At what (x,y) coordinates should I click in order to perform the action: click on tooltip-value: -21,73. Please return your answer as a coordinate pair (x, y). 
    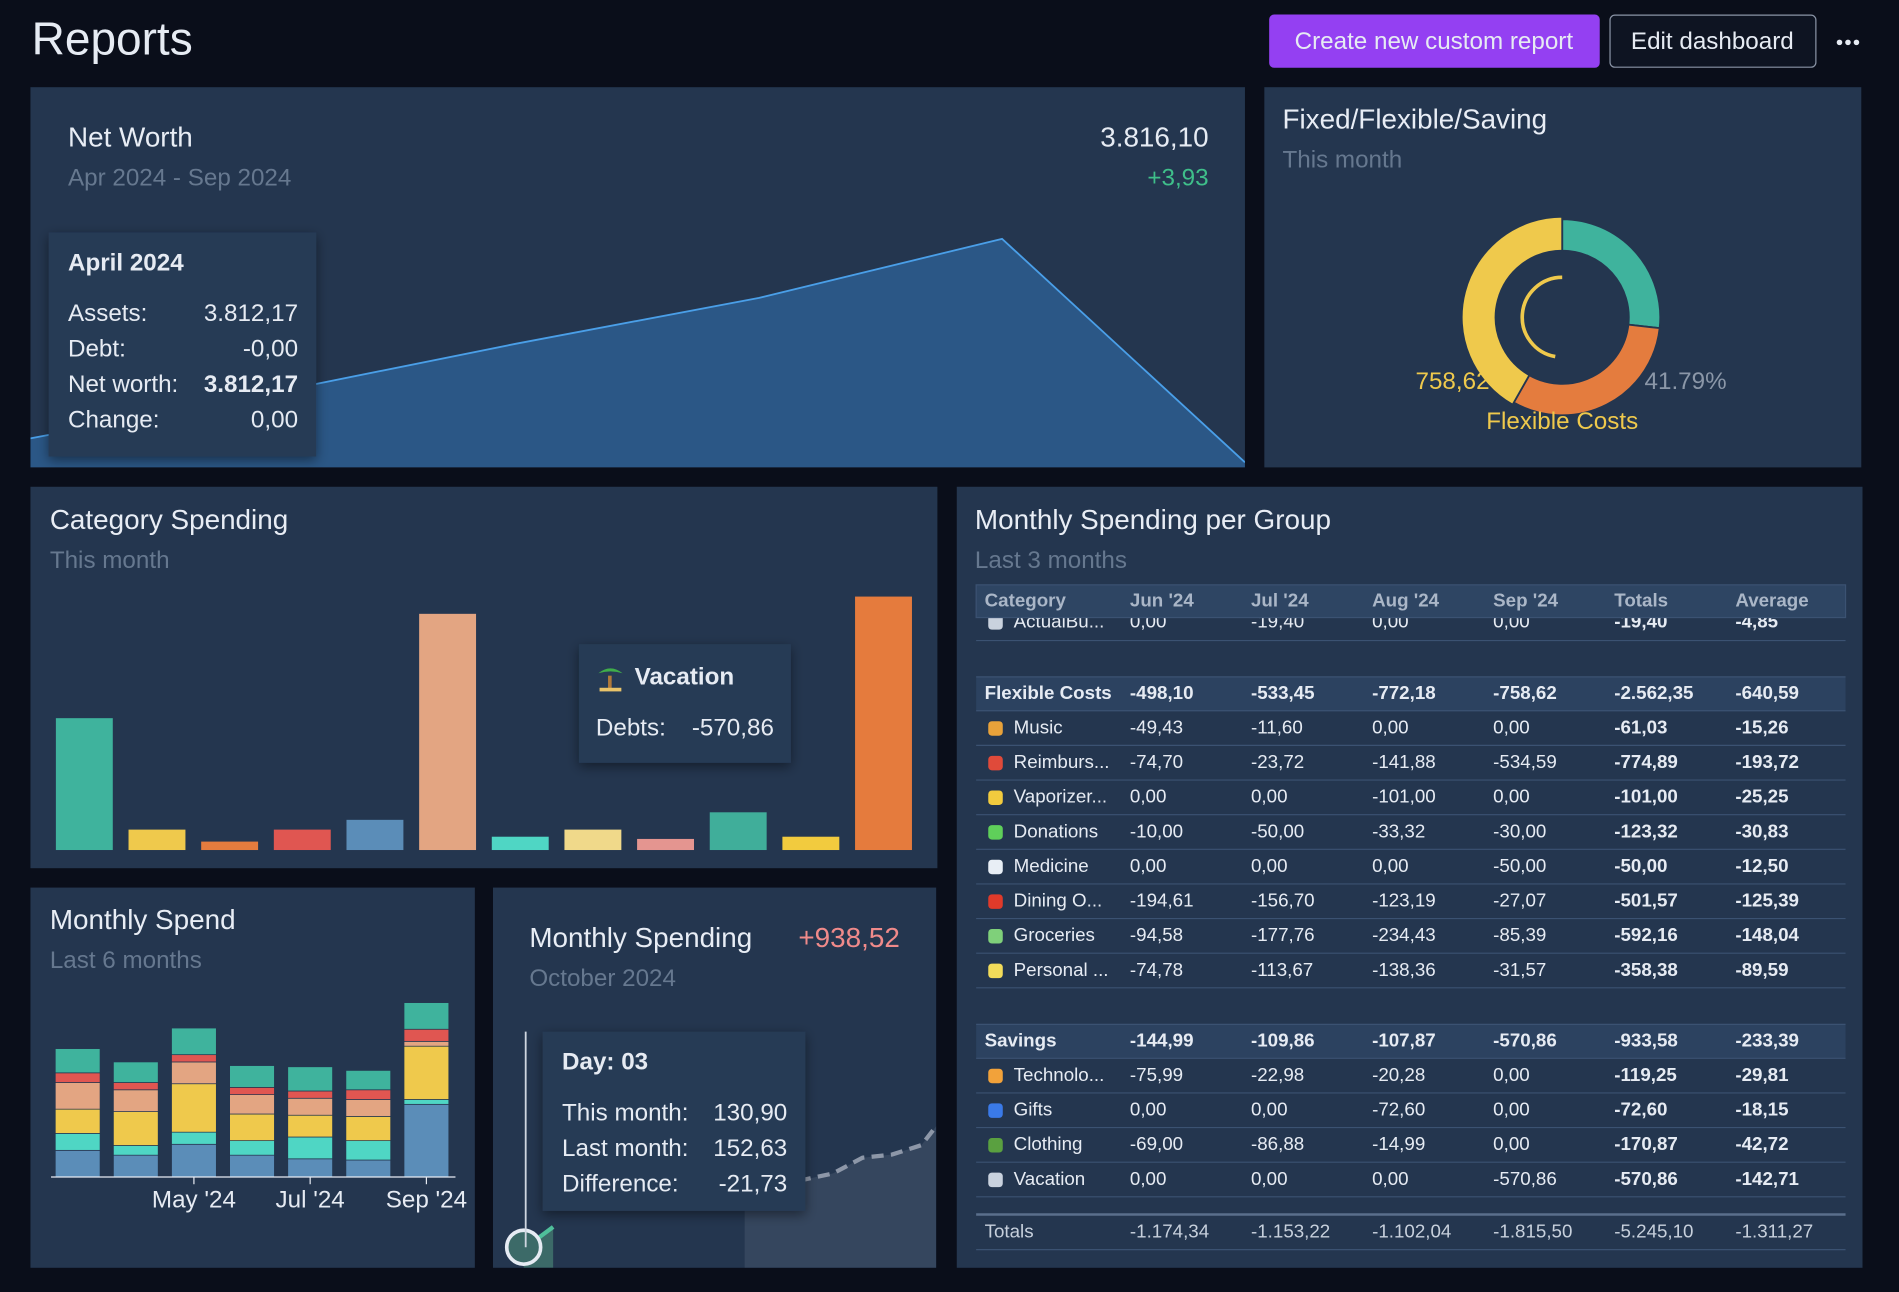
    Looking at the image, I should click on (753, 1183).